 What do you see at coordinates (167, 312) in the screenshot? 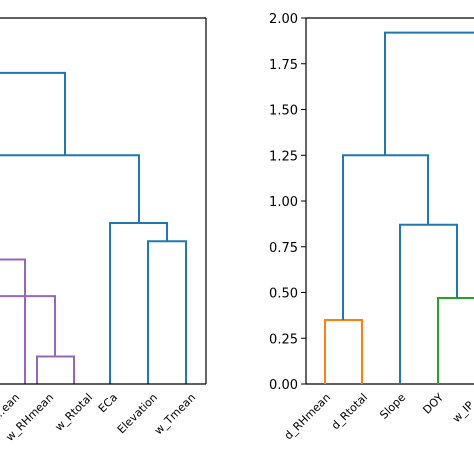
I see `left-link-elev-tmean` at bounding box center [167, 312].